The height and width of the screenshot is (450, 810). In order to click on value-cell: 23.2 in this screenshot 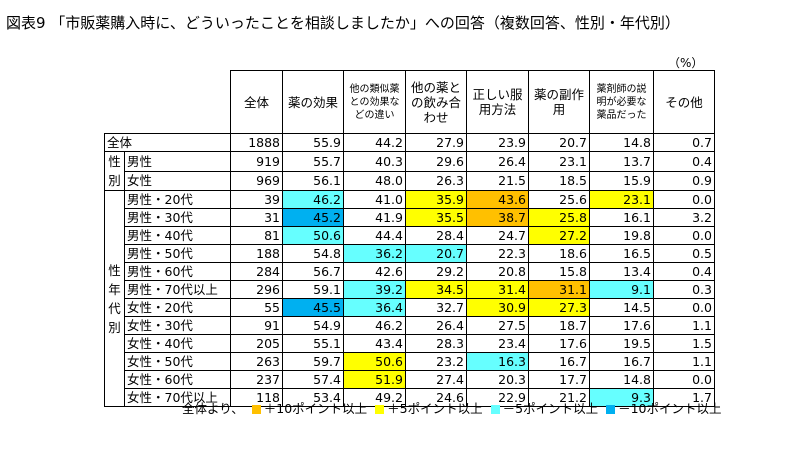, I will do `click(436, 361)`.